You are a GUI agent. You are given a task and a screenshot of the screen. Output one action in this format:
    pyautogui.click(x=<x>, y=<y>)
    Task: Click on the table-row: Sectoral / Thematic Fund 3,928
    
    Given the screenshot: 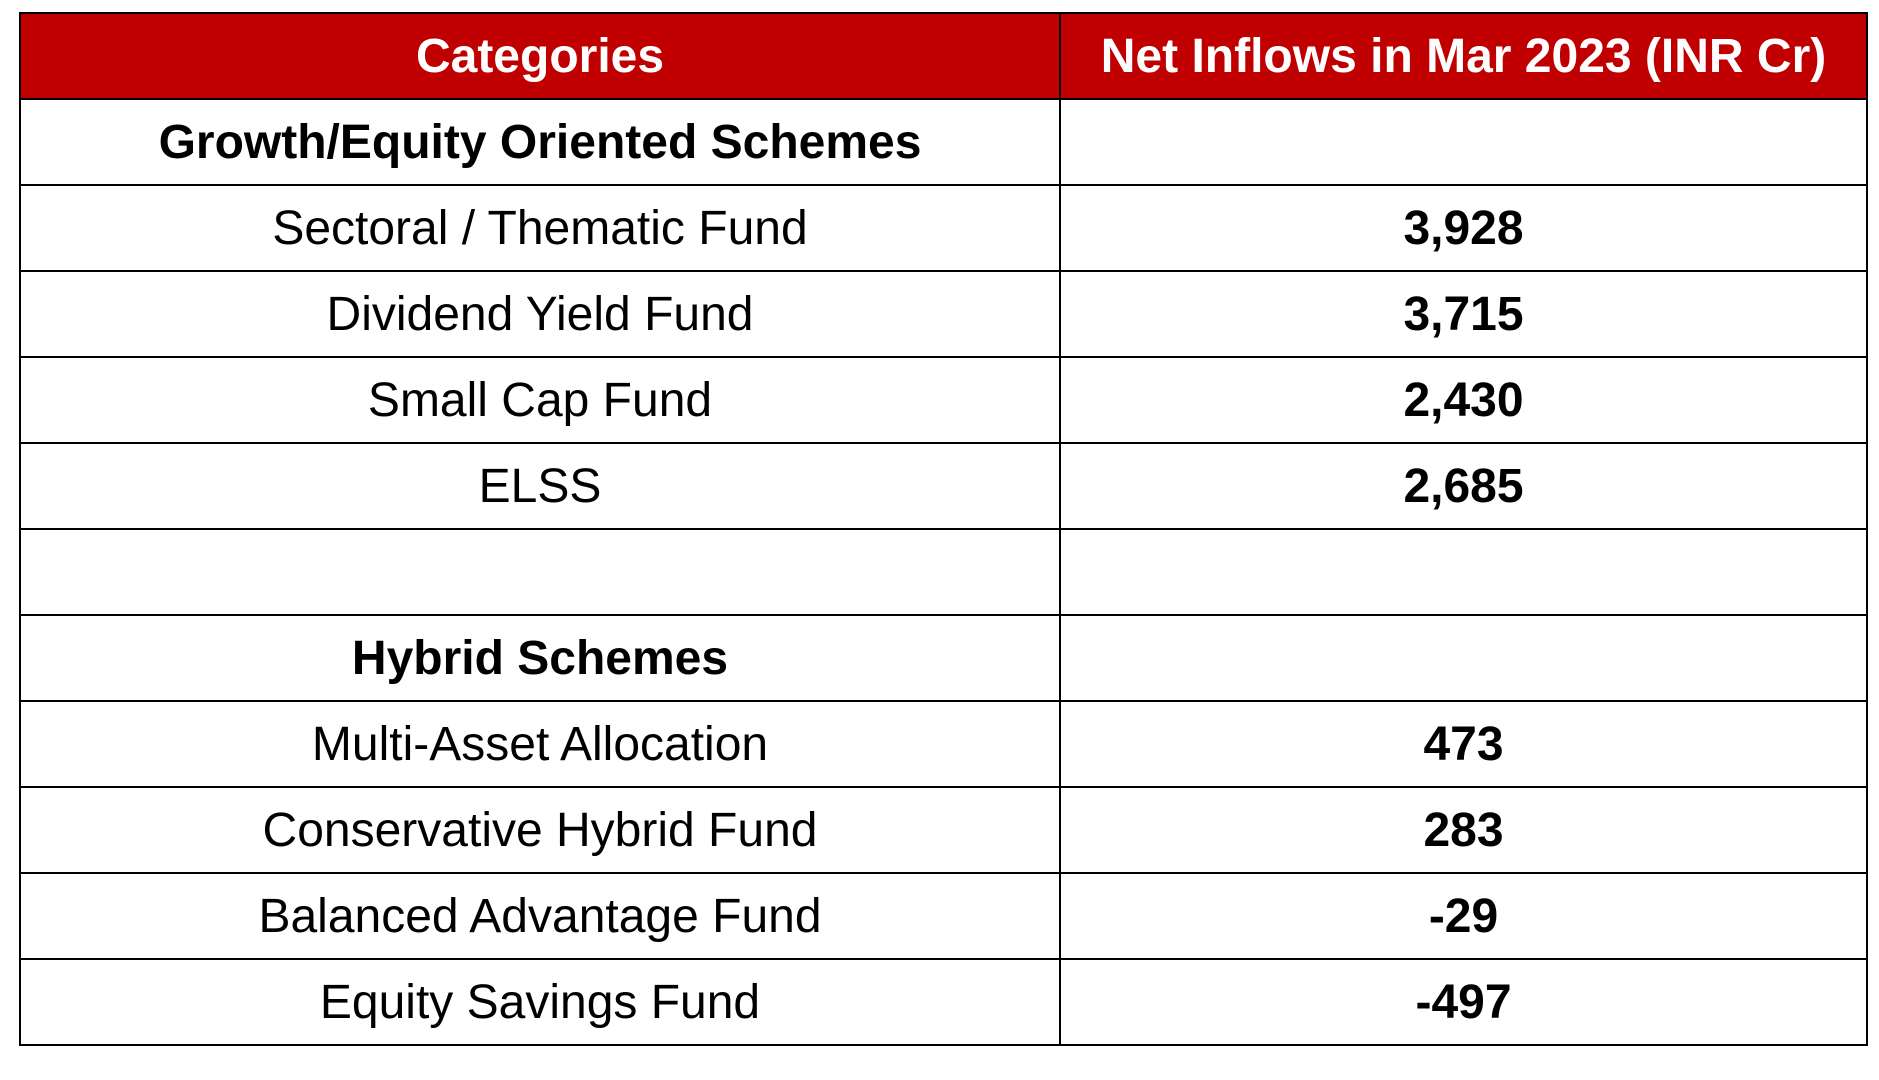 What is the action you would take?
    pyautogui.click(x=943, y=228)
    